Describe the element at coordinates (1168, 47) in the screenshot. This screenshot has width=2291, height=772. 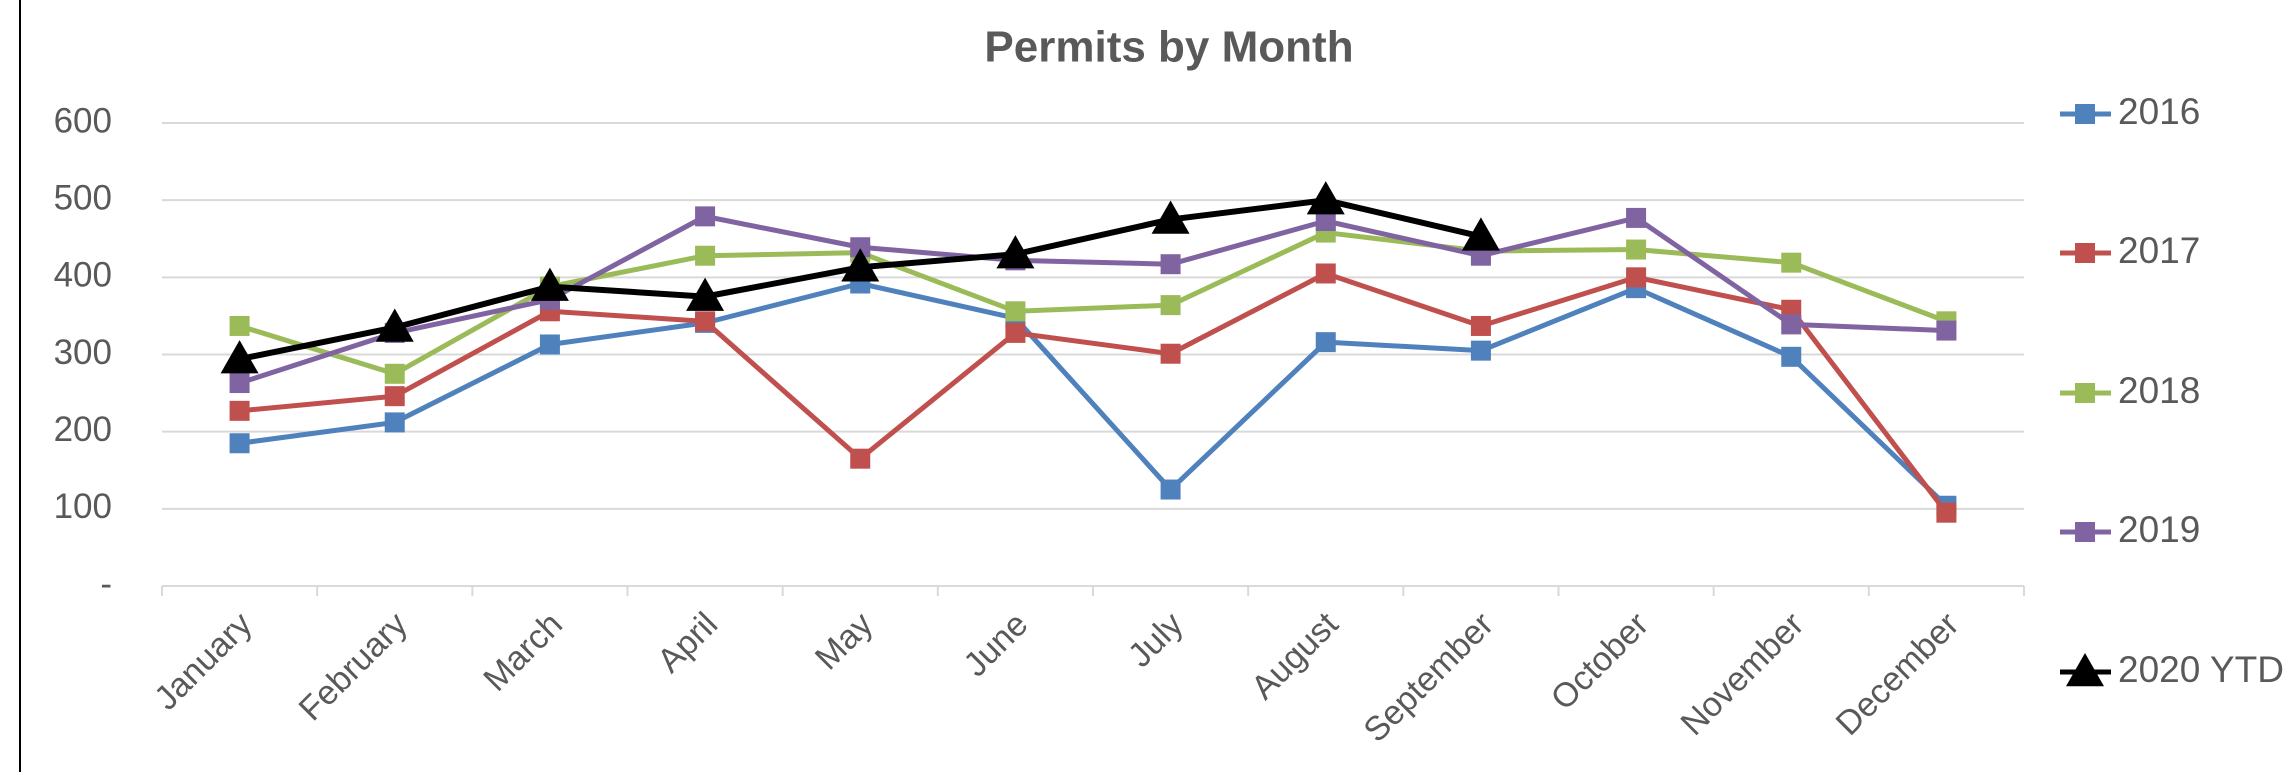
I see `chart-title: Permits by Month` at that location.